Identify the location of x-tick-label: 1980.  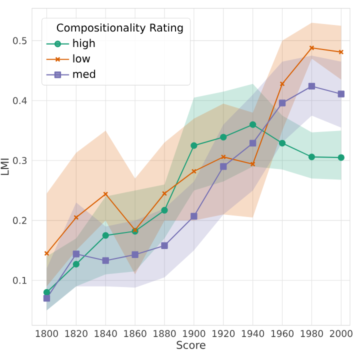
(311, 334).